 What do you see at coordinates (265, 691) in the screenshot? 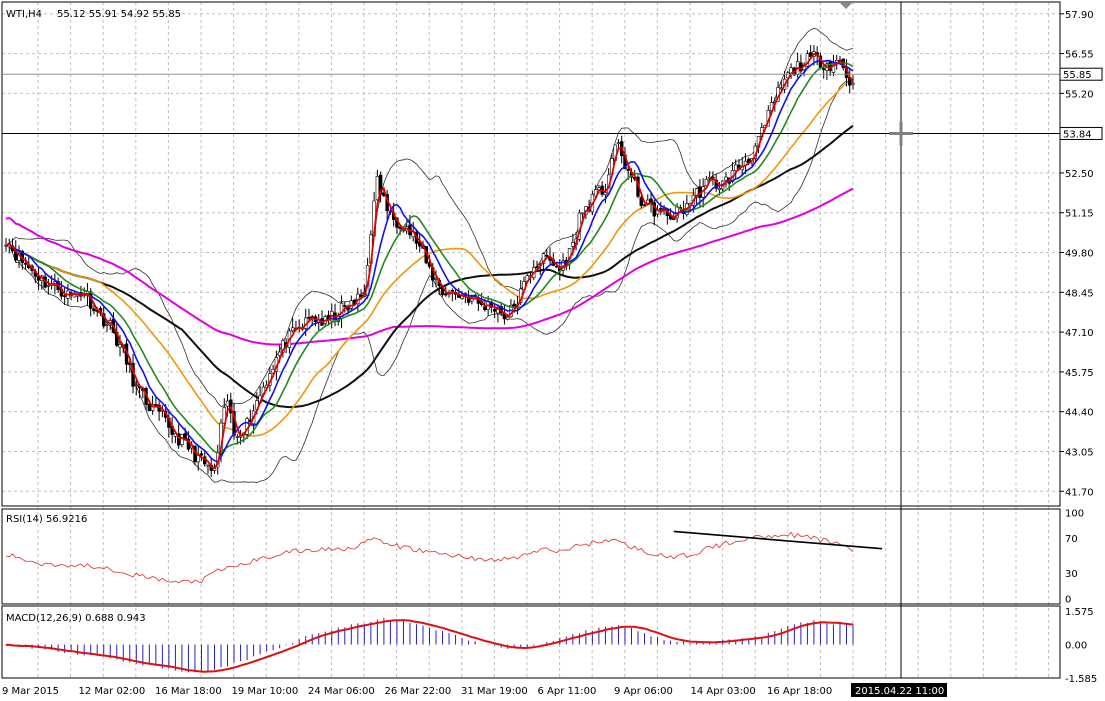
I see `x-tick-label: 19 Mar 10:00` at bounding box center [265, 691].